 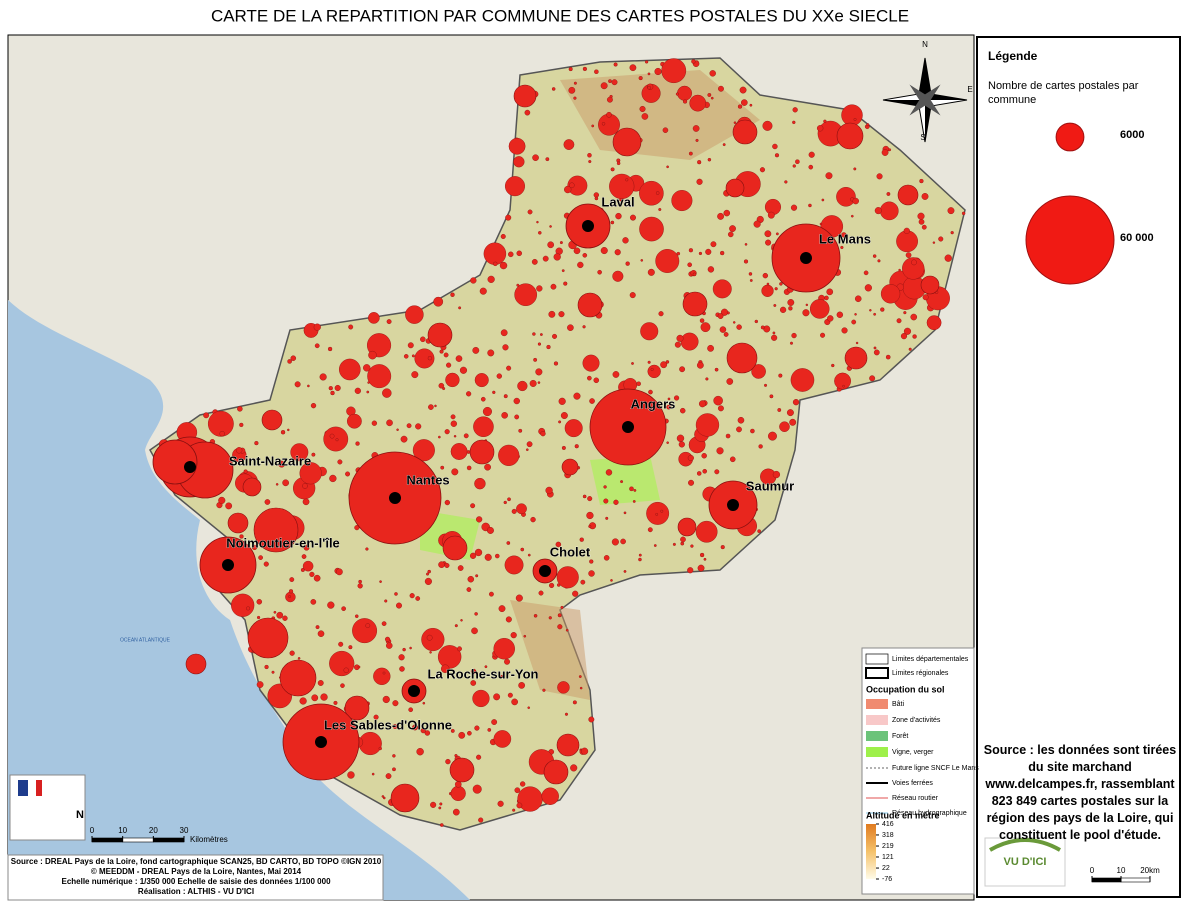 I want to click on city-label: Le Mans, so click(x=845, y=238).